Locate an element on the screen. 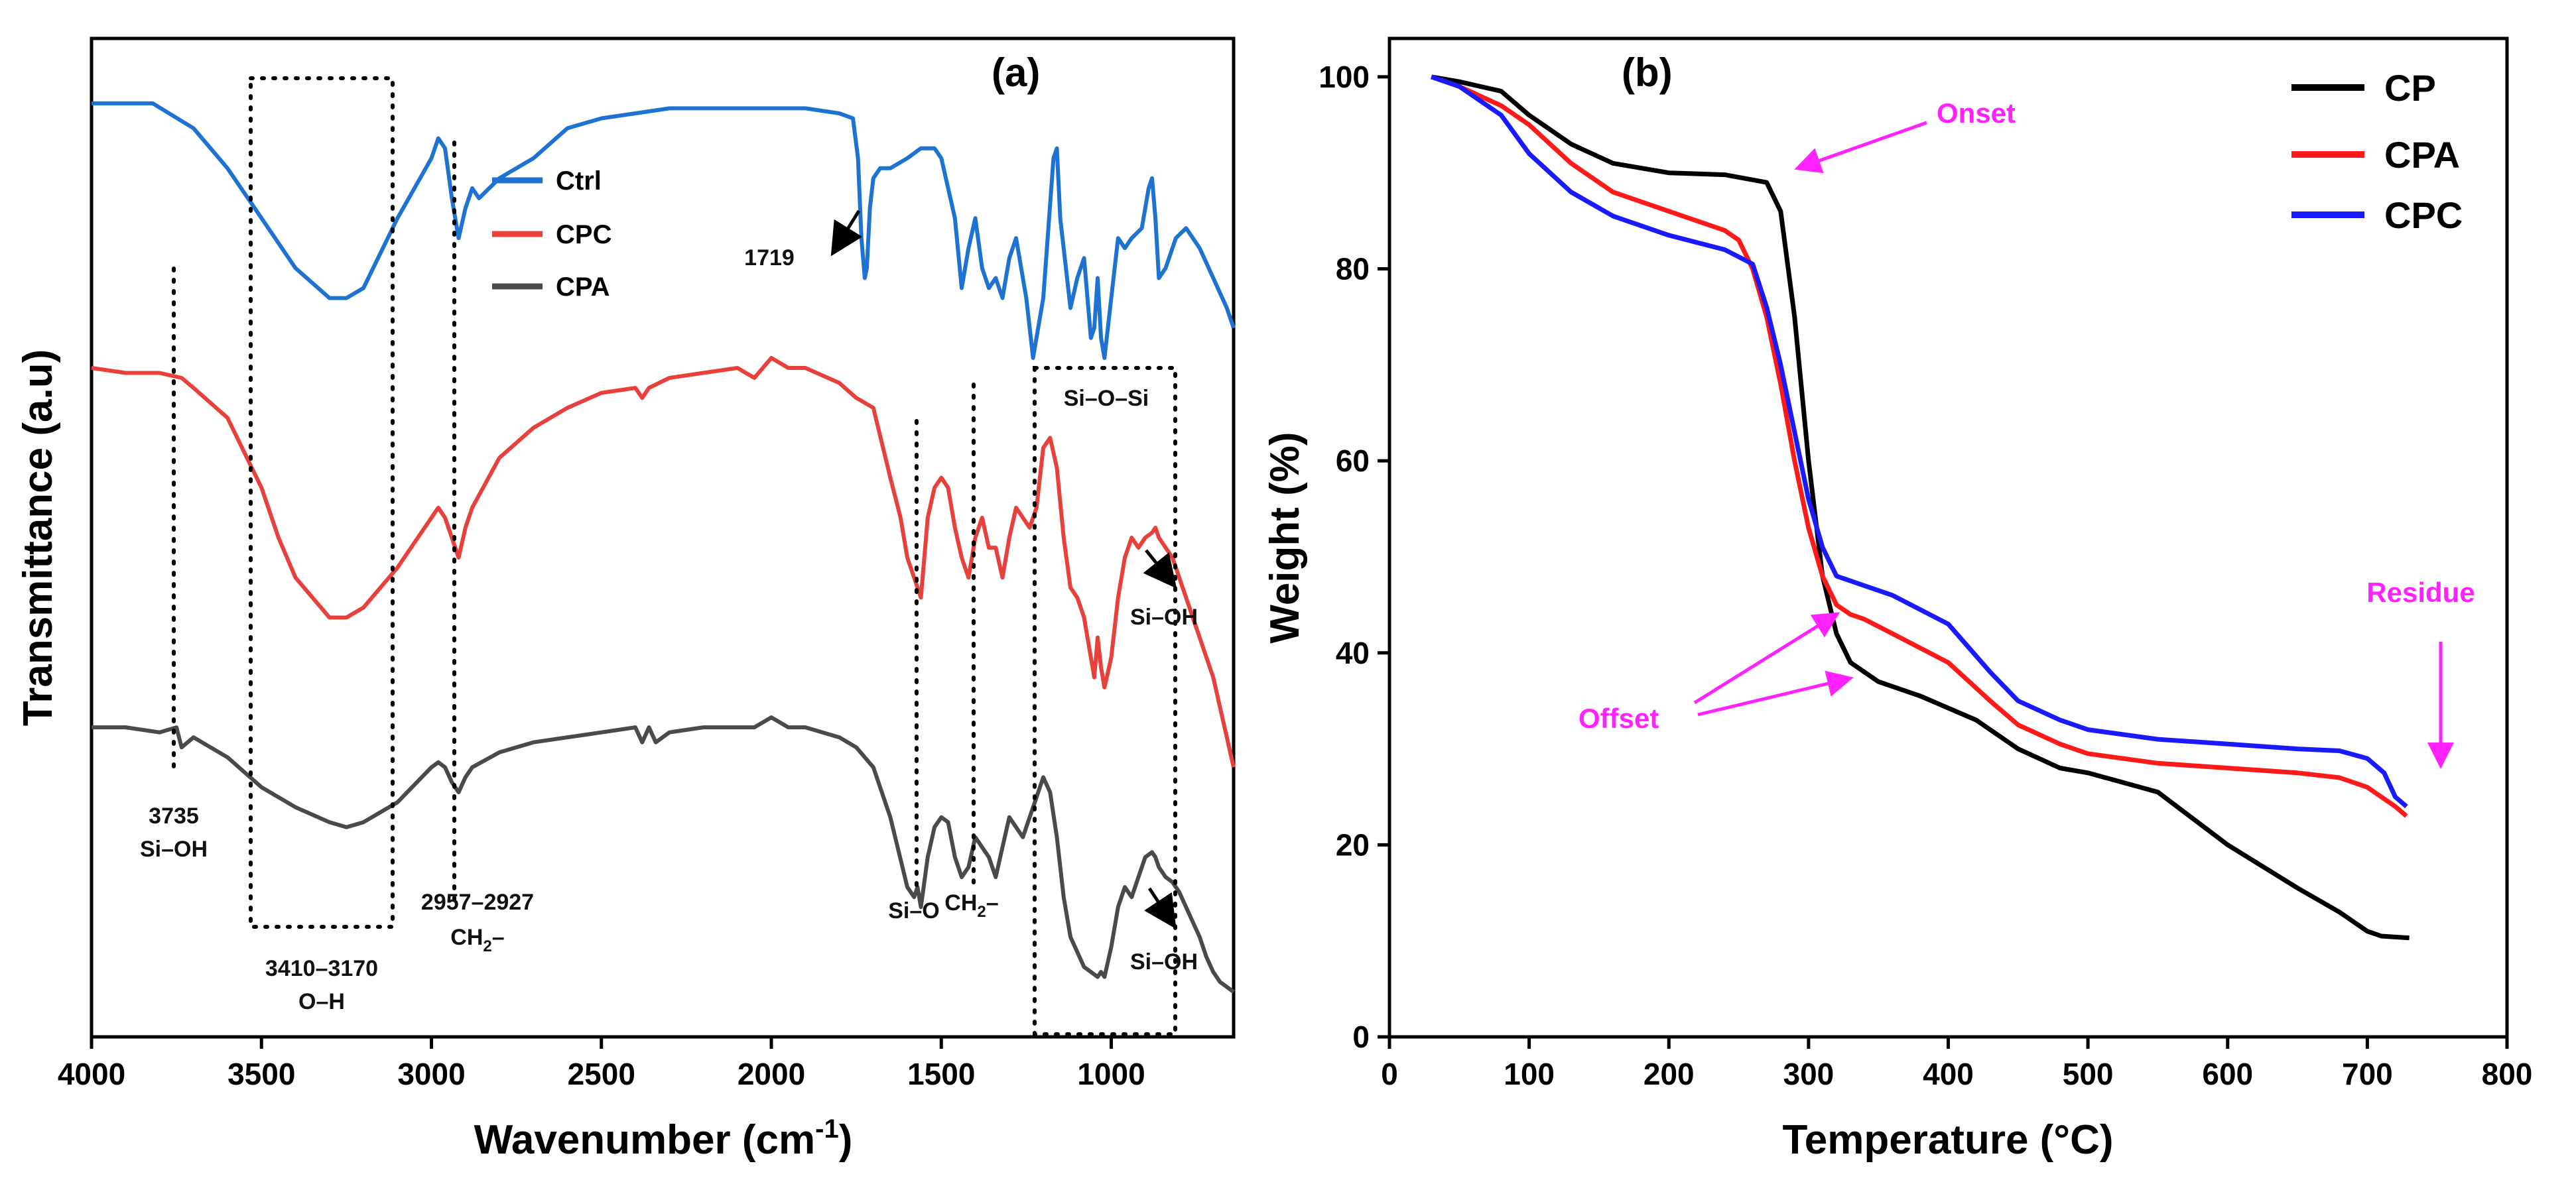 The image size is (2576, 1192). ann-si-oh-cpc: Si–OH is located at coordinates (1164, 617).